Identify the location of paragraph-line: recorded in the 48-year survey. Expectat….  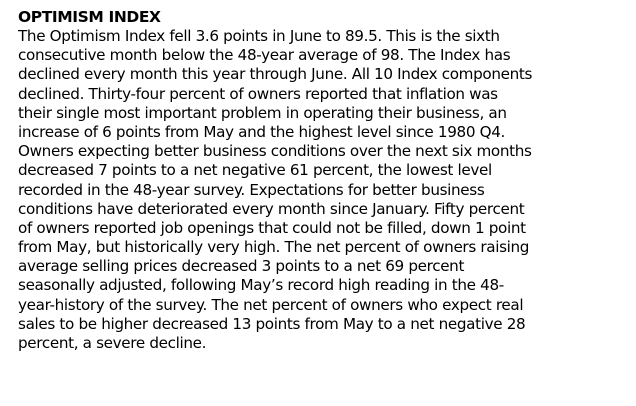
(251, 189).